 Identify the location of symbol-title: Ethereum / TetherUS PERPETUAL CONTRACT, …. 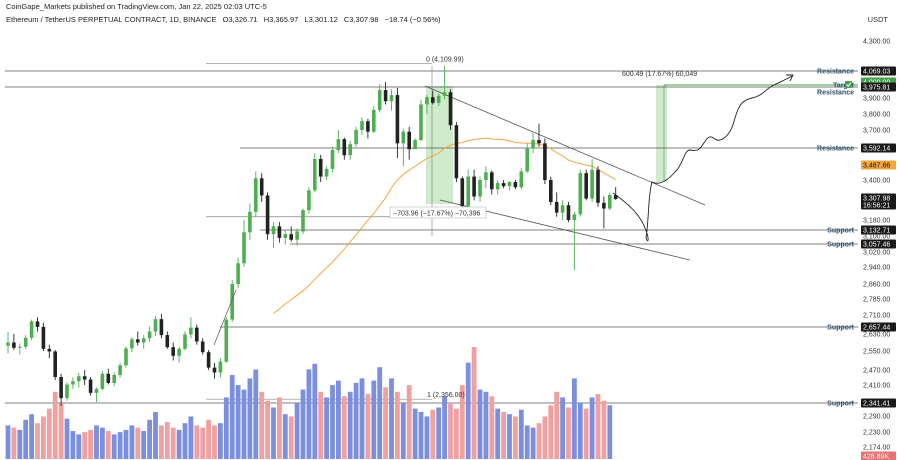
(111, 19).